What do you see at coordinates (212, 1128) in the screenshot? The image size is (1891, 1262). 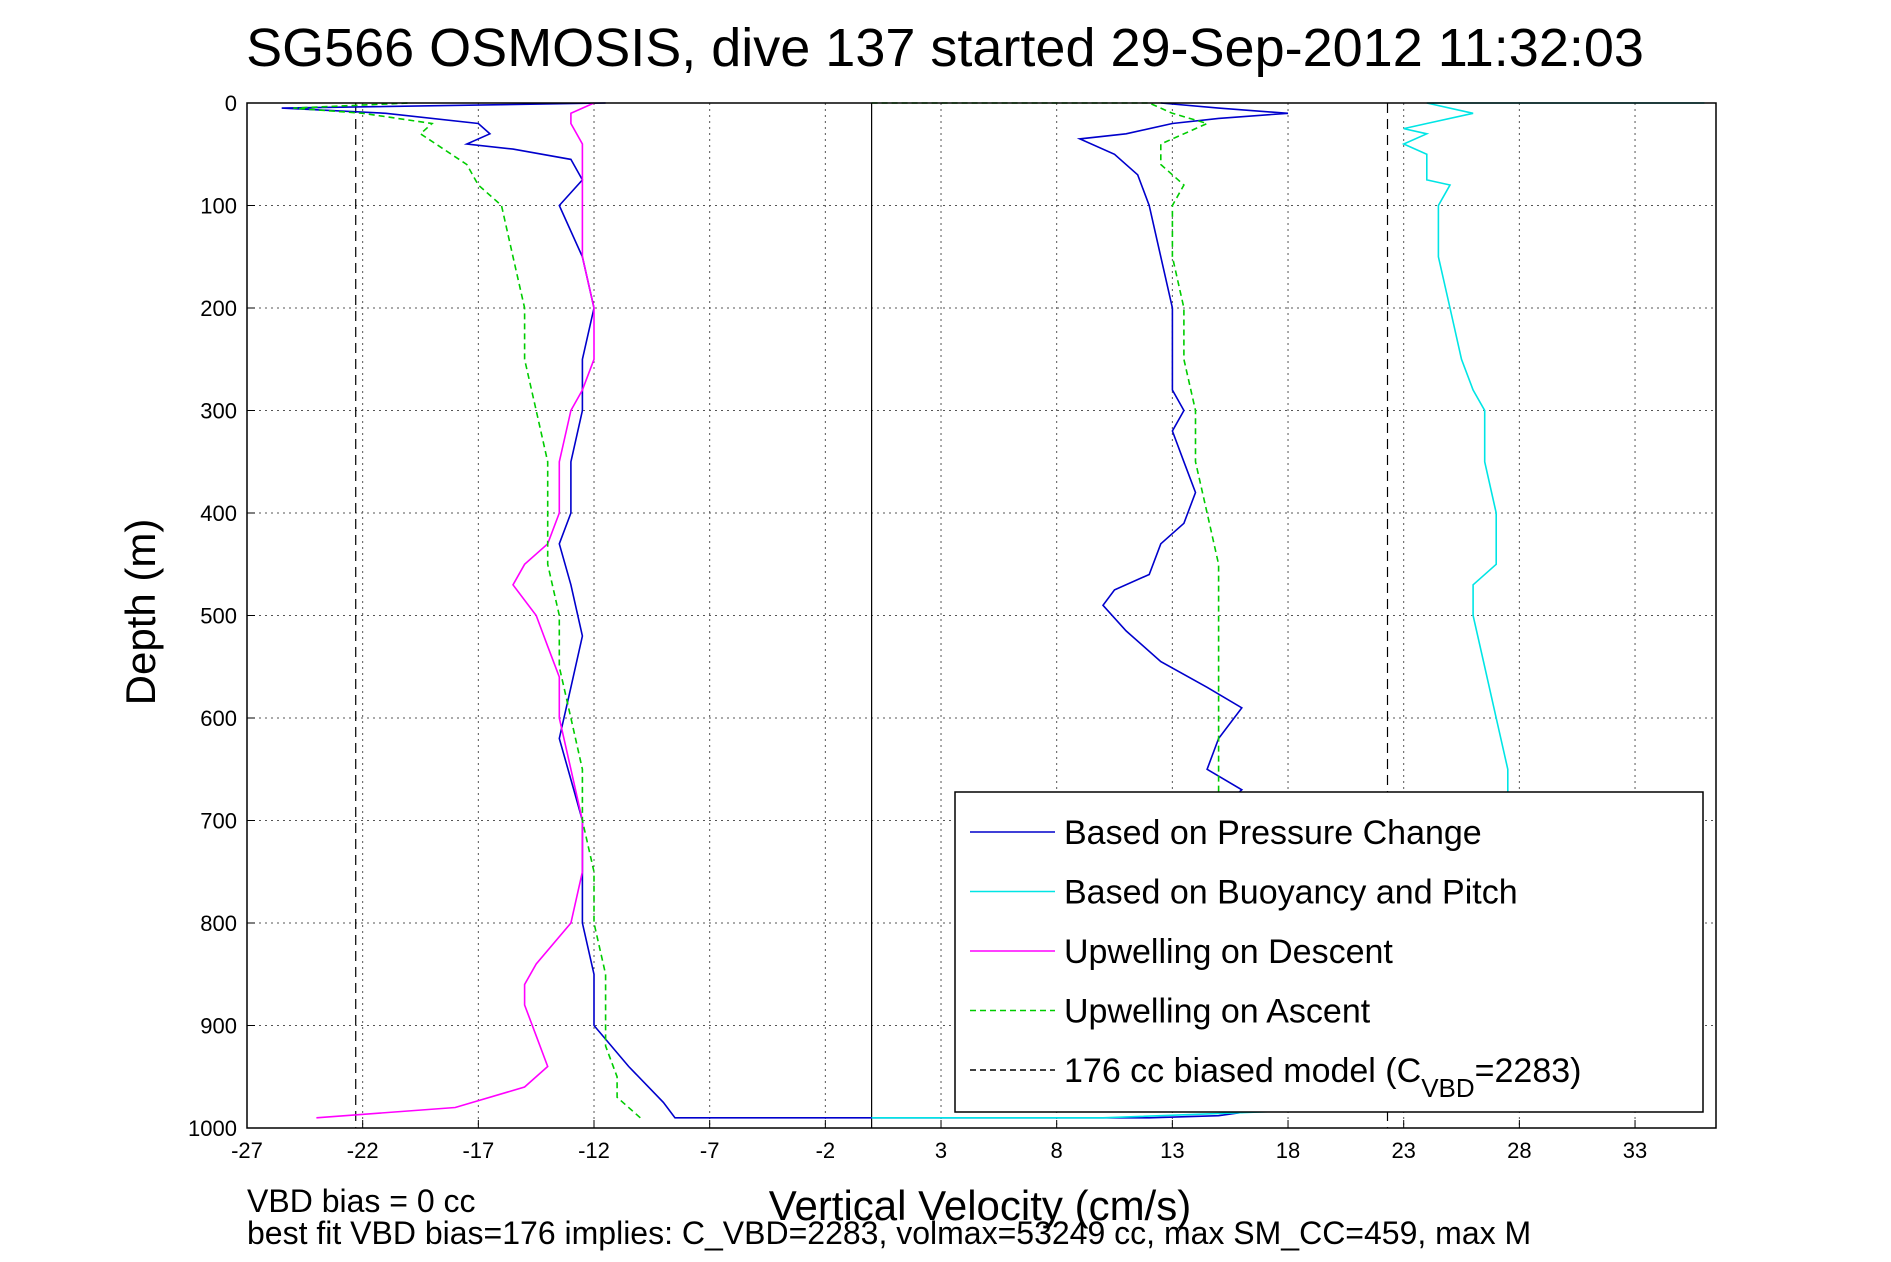 I see `y-tick-label: 1000` at bounding box center [212, 1128].